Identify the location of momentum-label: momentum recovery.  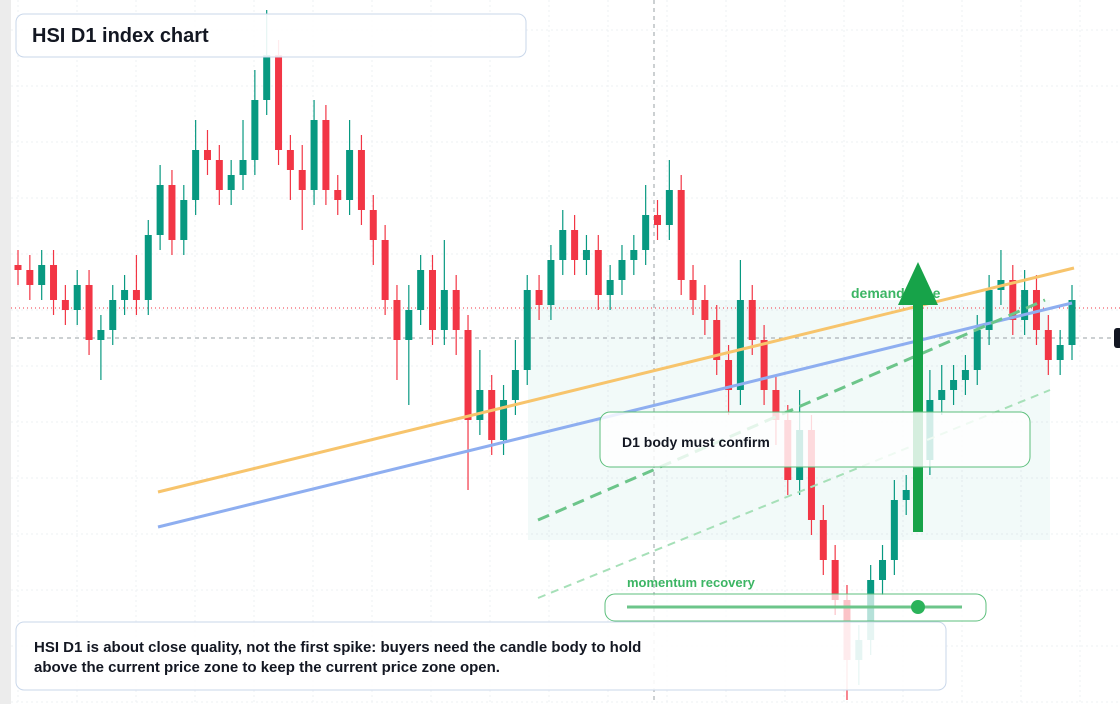
(691, 582).